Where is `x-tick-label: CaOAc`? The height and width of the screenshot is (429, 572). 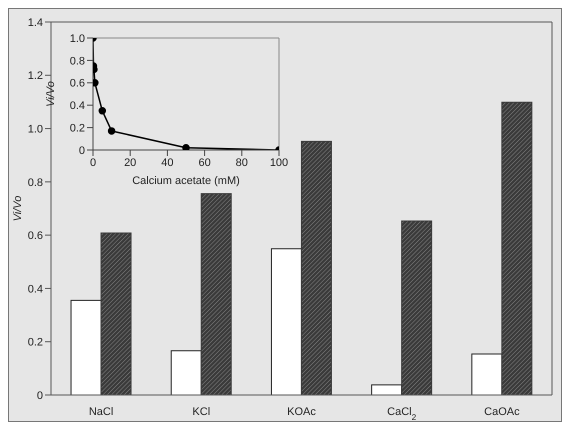
x-tick-label: CaOAc is located at coordinates (502, 412).